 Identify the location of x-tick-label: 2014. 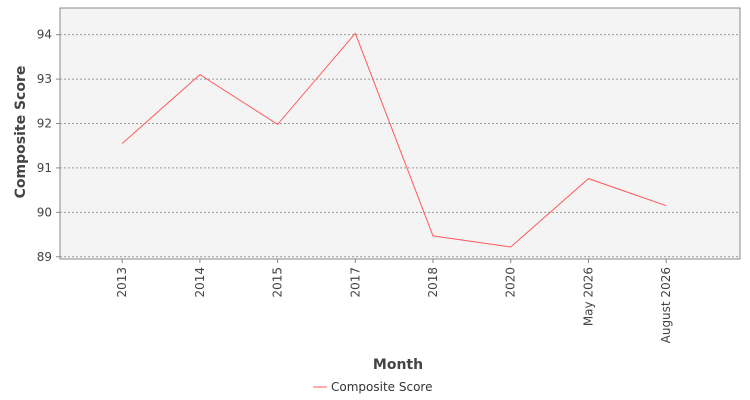
(200, 282).